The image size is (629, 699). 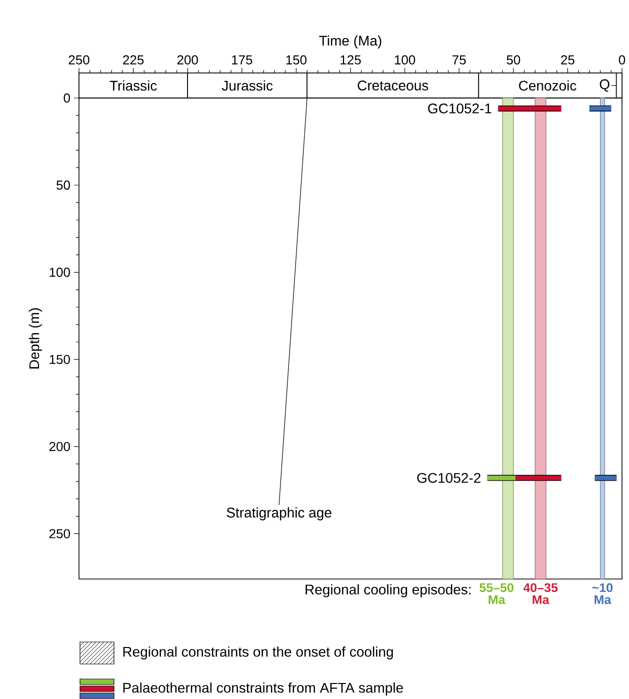 I want to click on x-tick-label: 50, so click(x=513, y=59).